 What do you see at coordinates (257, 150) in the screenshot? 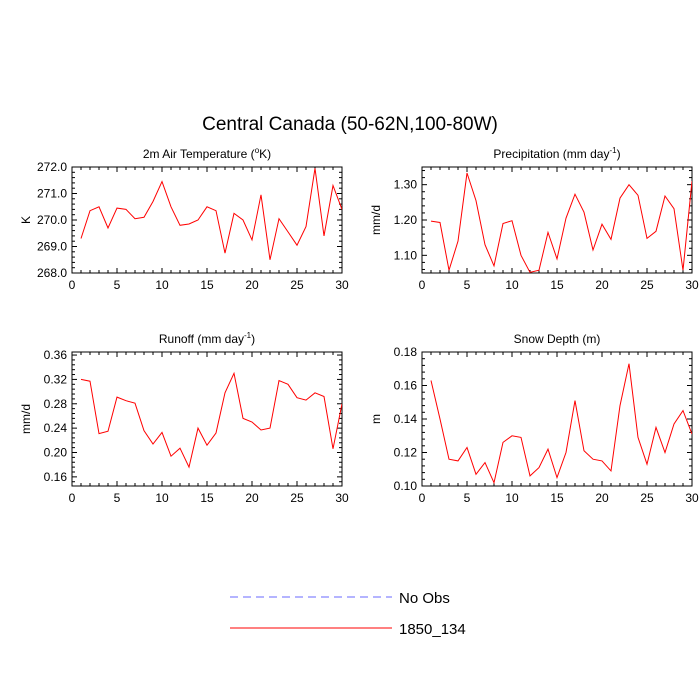
I see `panel-title-superscript: o` at bounding box center [257, 150].